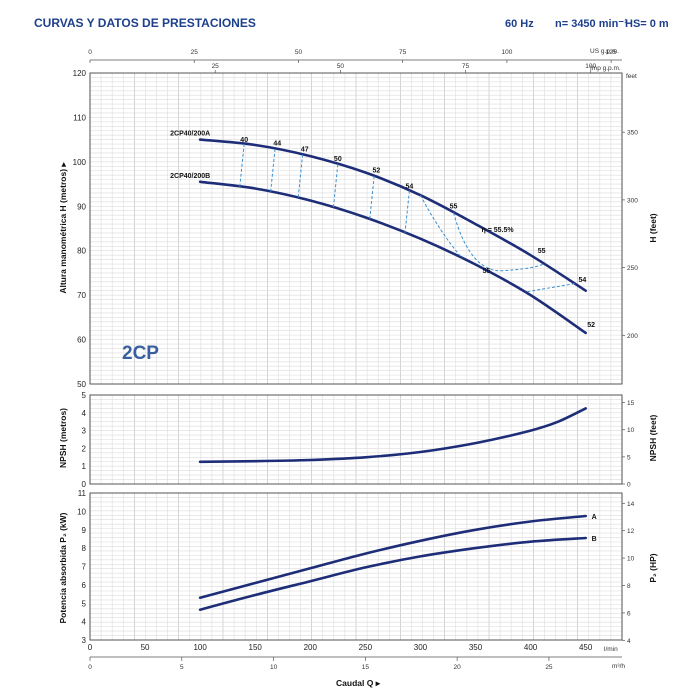  I want to click on head-ytick-label: 120, so click(80, 73).